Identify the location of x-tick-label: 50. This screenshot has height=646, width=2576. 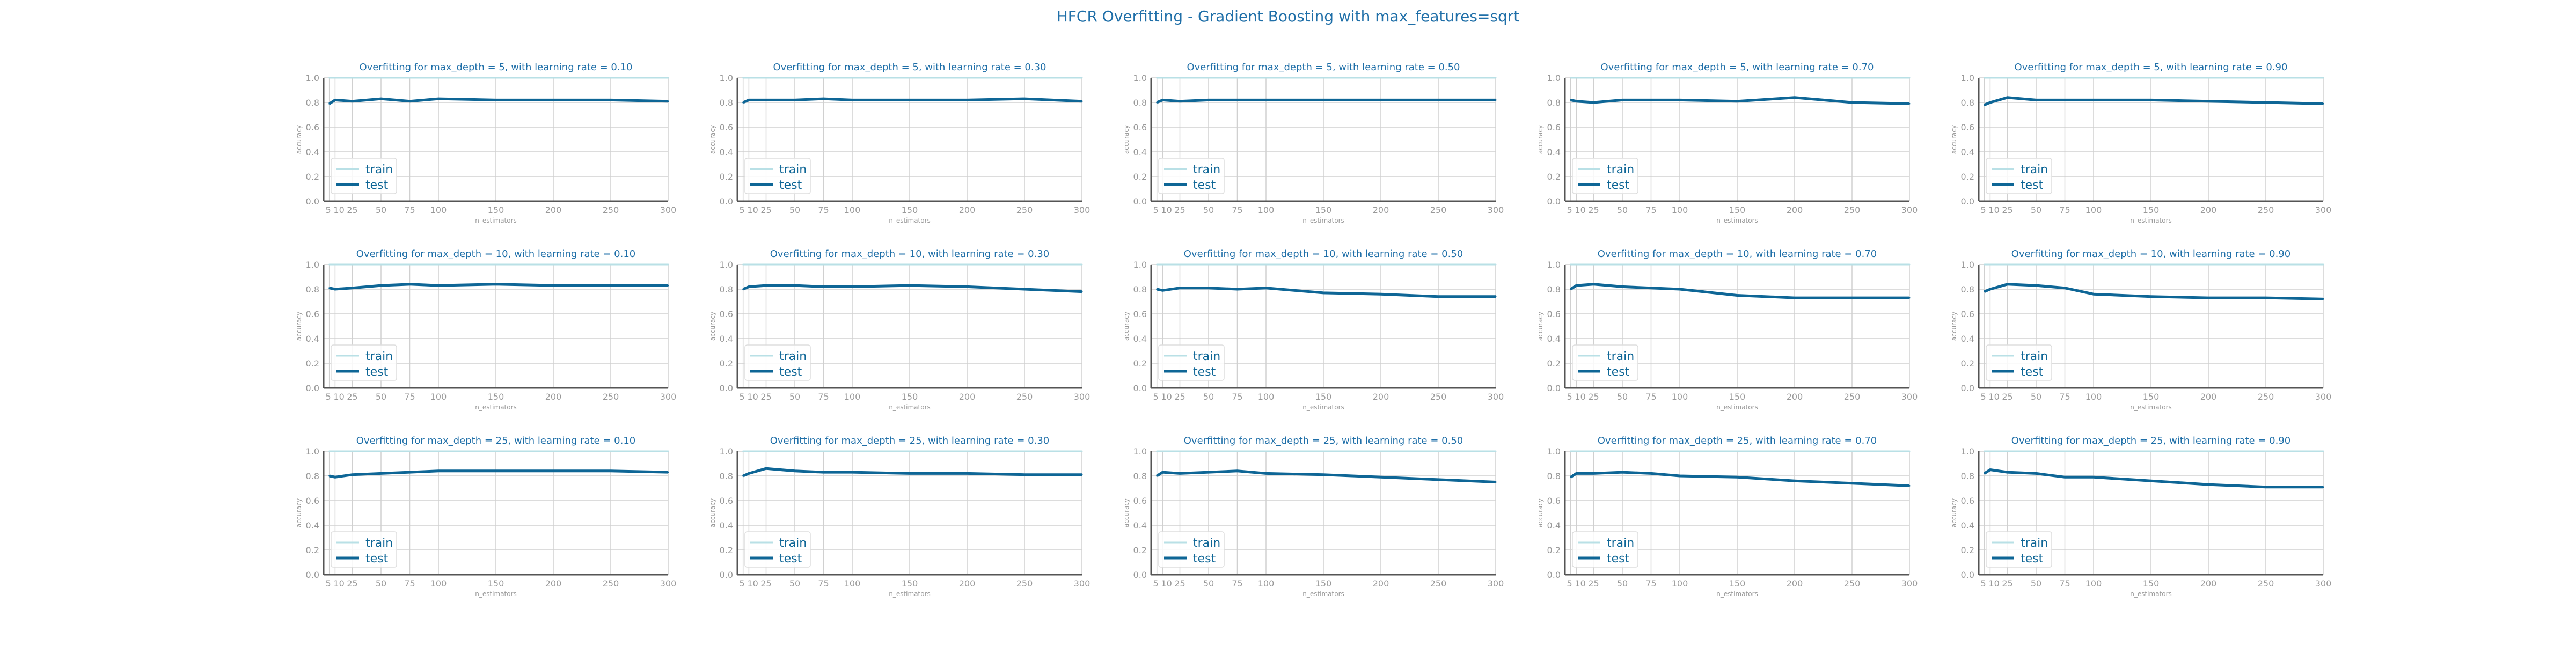
(794, 210).